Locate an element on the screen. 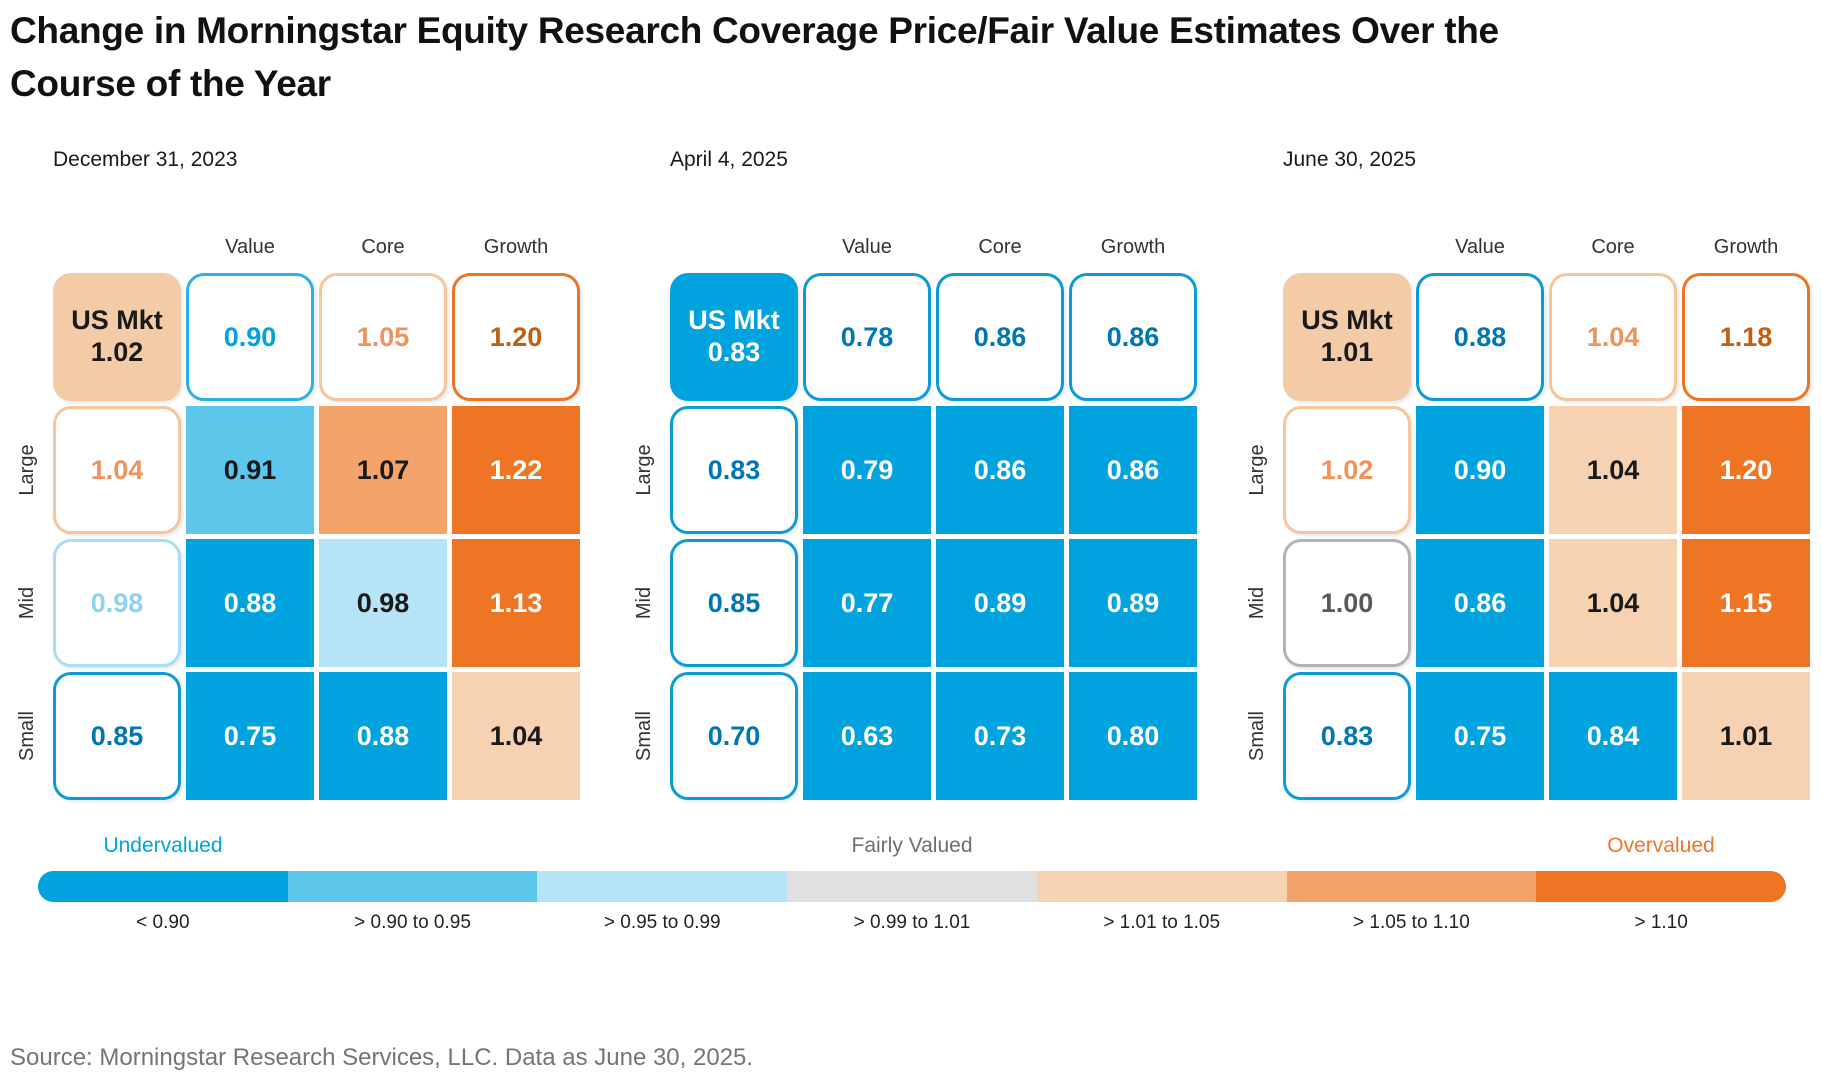 The width and height of the screenshot is (1822, 1089). cell-large-core: 1.07 is located at coordinates (383, 470).